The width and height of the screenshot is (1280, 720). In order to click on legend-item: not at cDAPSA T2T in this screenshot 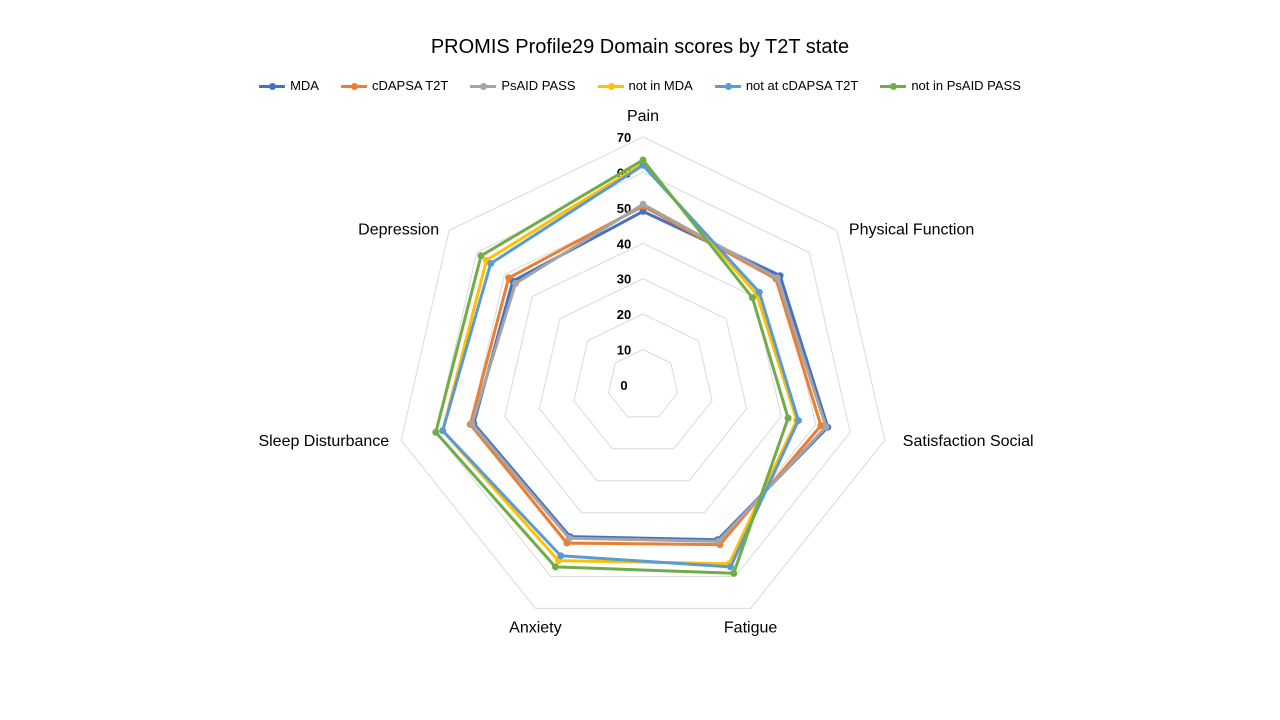, I will do `click(786, 85)`.